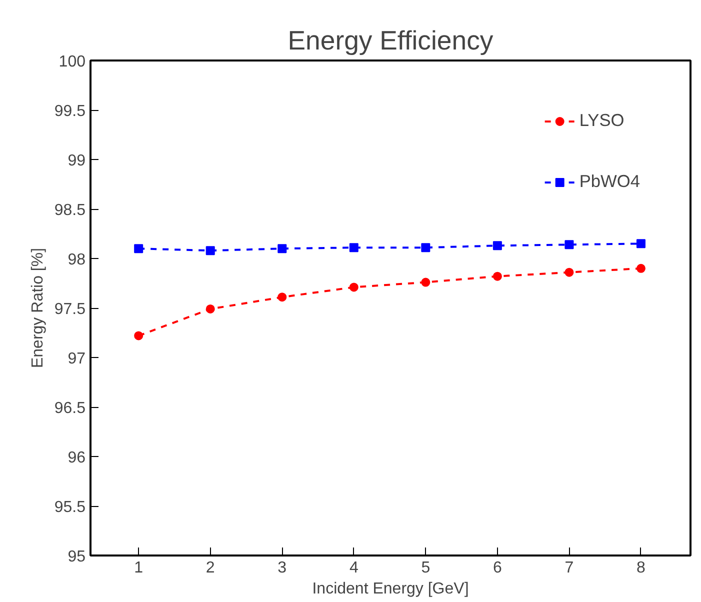 The height and width of the screenshot is (602, 701). Describe the element at coordinates (210, 568) in the screenshot. I see `x-tick-label: 2` at that location.